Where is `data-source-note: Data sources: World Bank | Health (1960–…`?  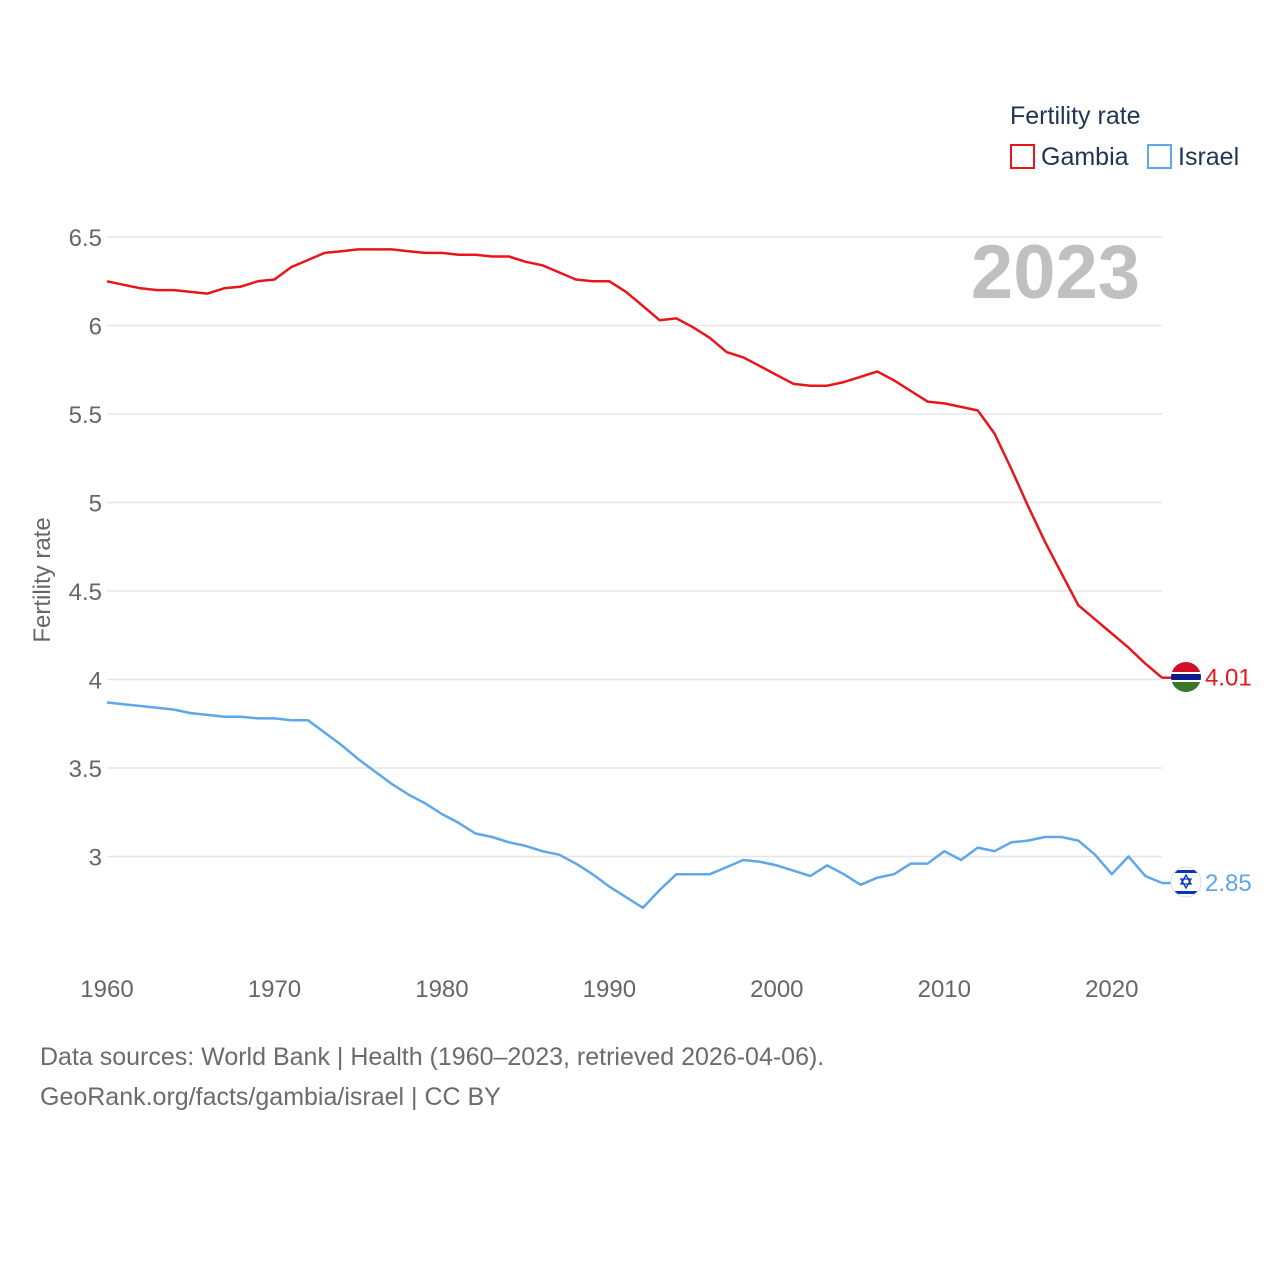 data-source-note: Data sources: World Bank | Health (1960–… is located at coordinates (432, 1057).